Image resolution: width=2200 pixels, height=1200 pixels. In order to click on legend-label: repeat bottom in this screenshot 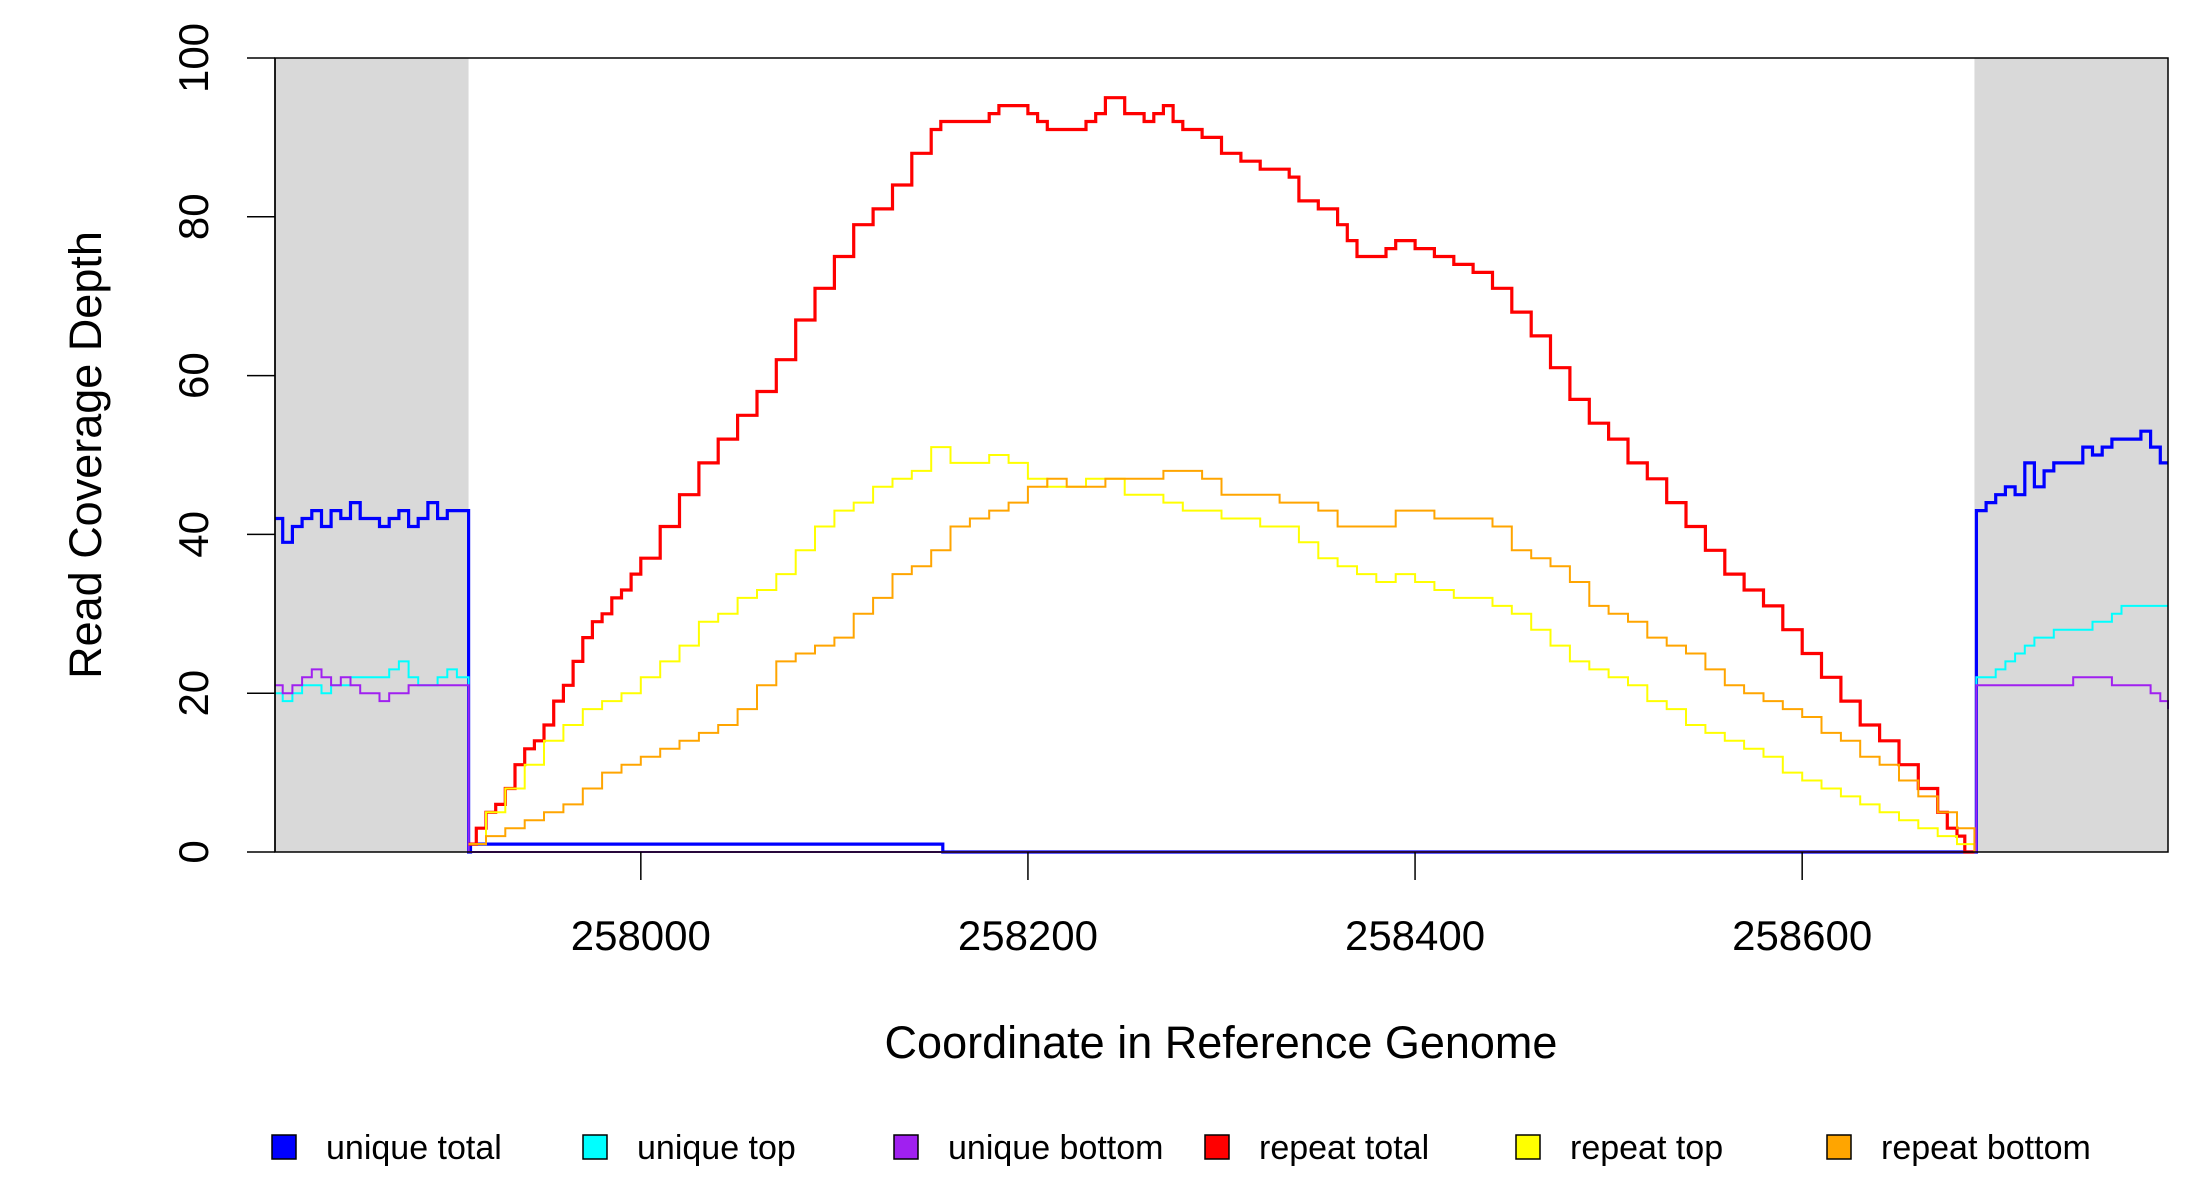, I will do `click(1986, 1148)`.